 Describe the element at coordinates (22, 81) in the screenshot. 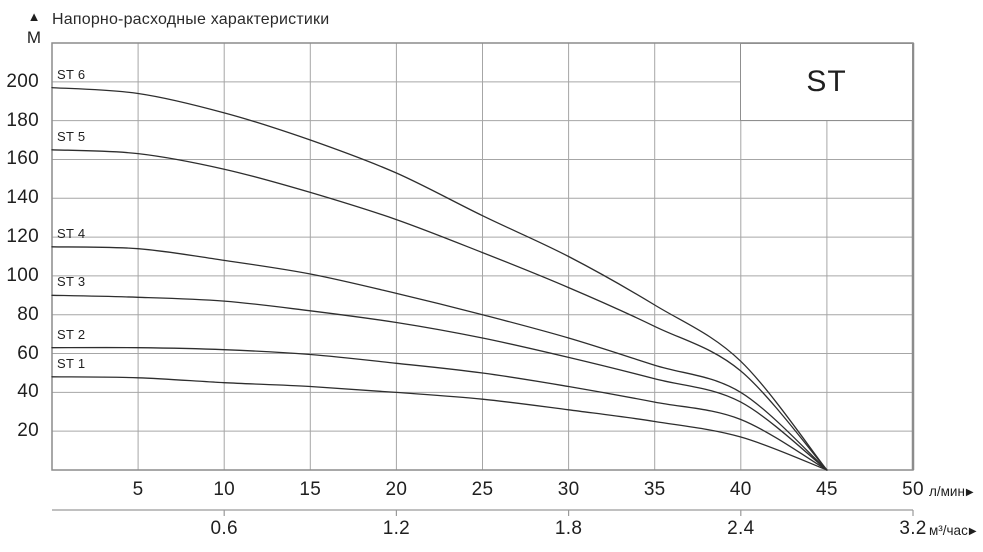

I see `y-tick-label: 200` at that location.